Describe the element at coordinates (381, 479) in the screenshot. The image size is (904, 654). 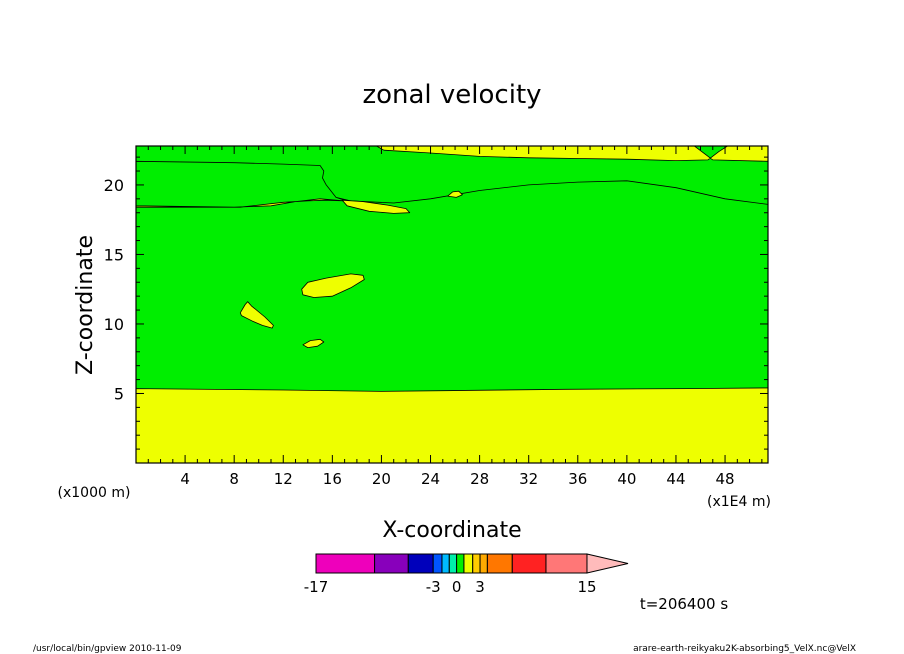
I see `x-tick-label-20: 20` at that location.